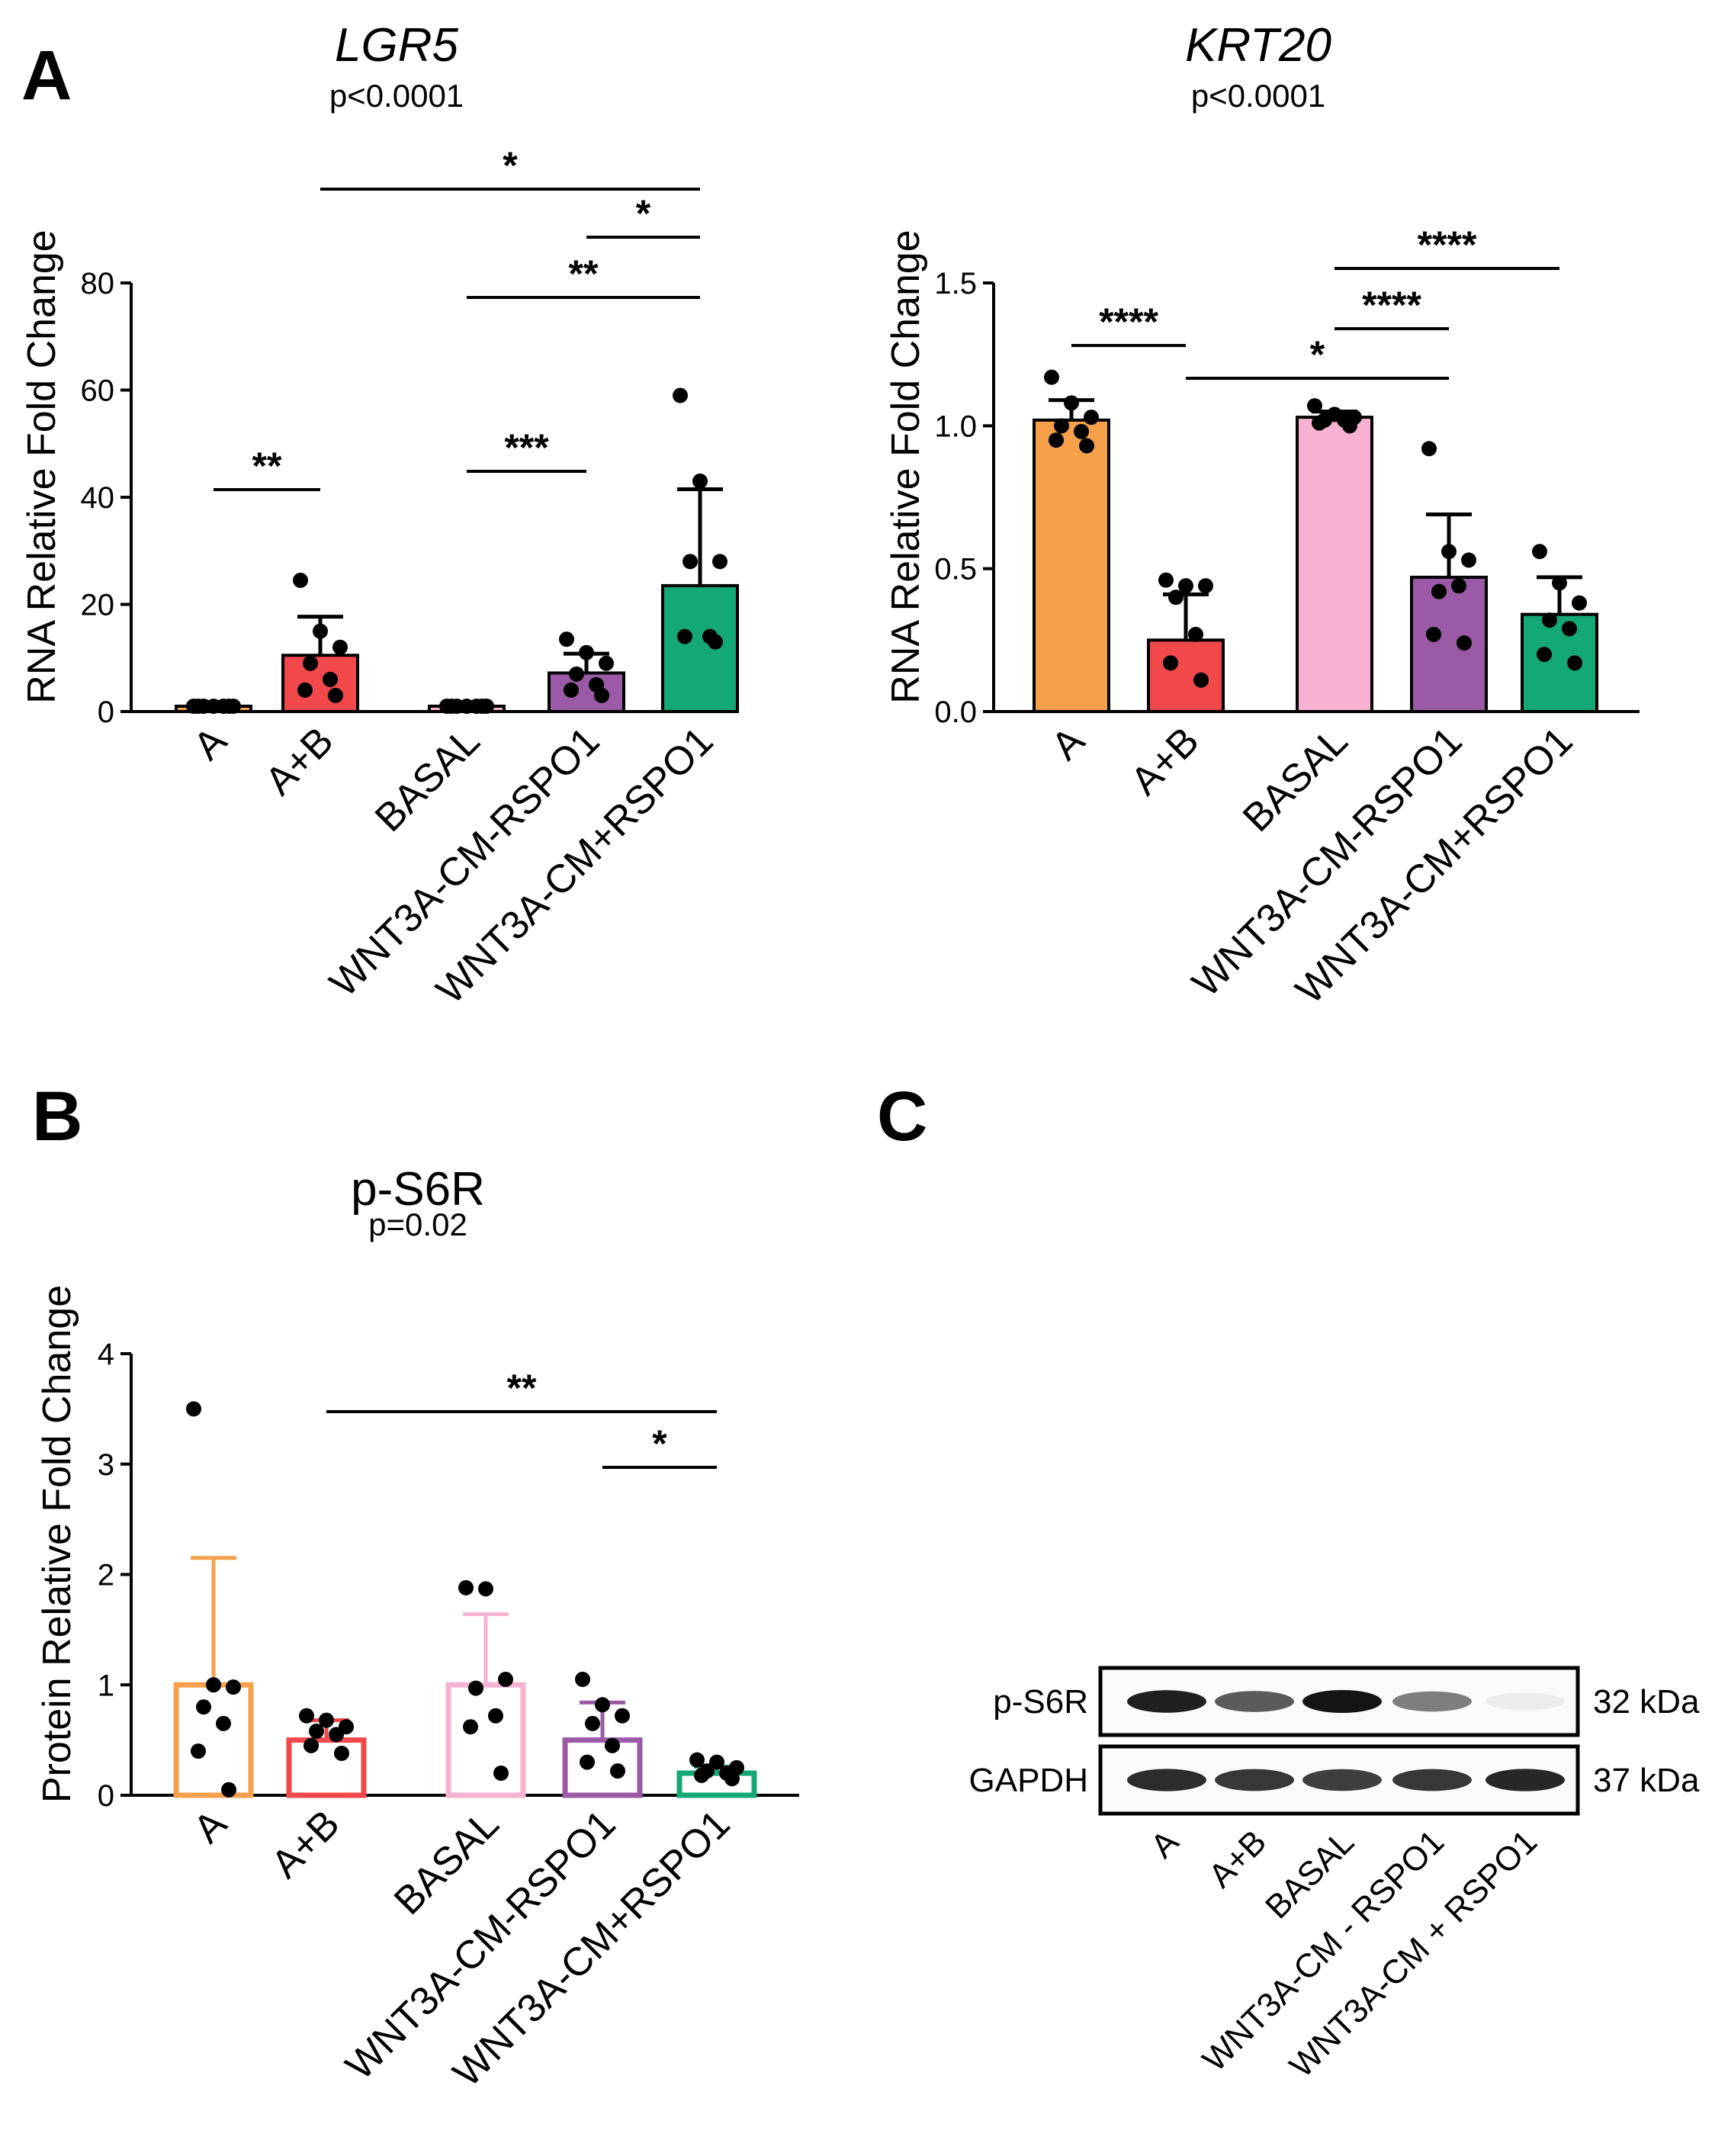  Describe the element at coordinates (428, 779) in the screenshot. I see `category-label: BASAL` at that location.